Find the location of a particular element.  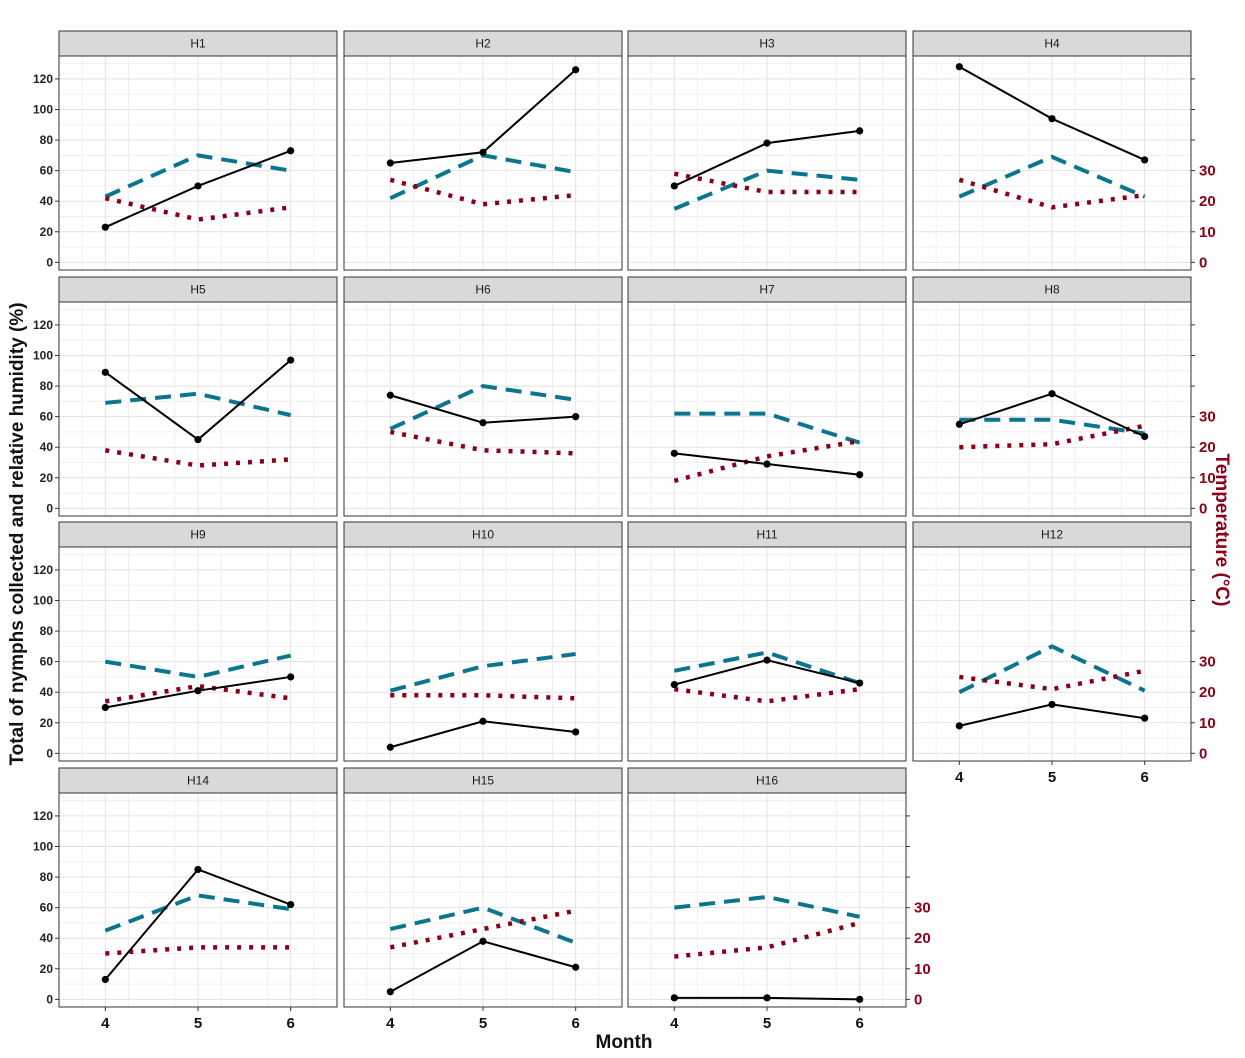

panel-strip-label: H14 is located at coordinates (198, 781).